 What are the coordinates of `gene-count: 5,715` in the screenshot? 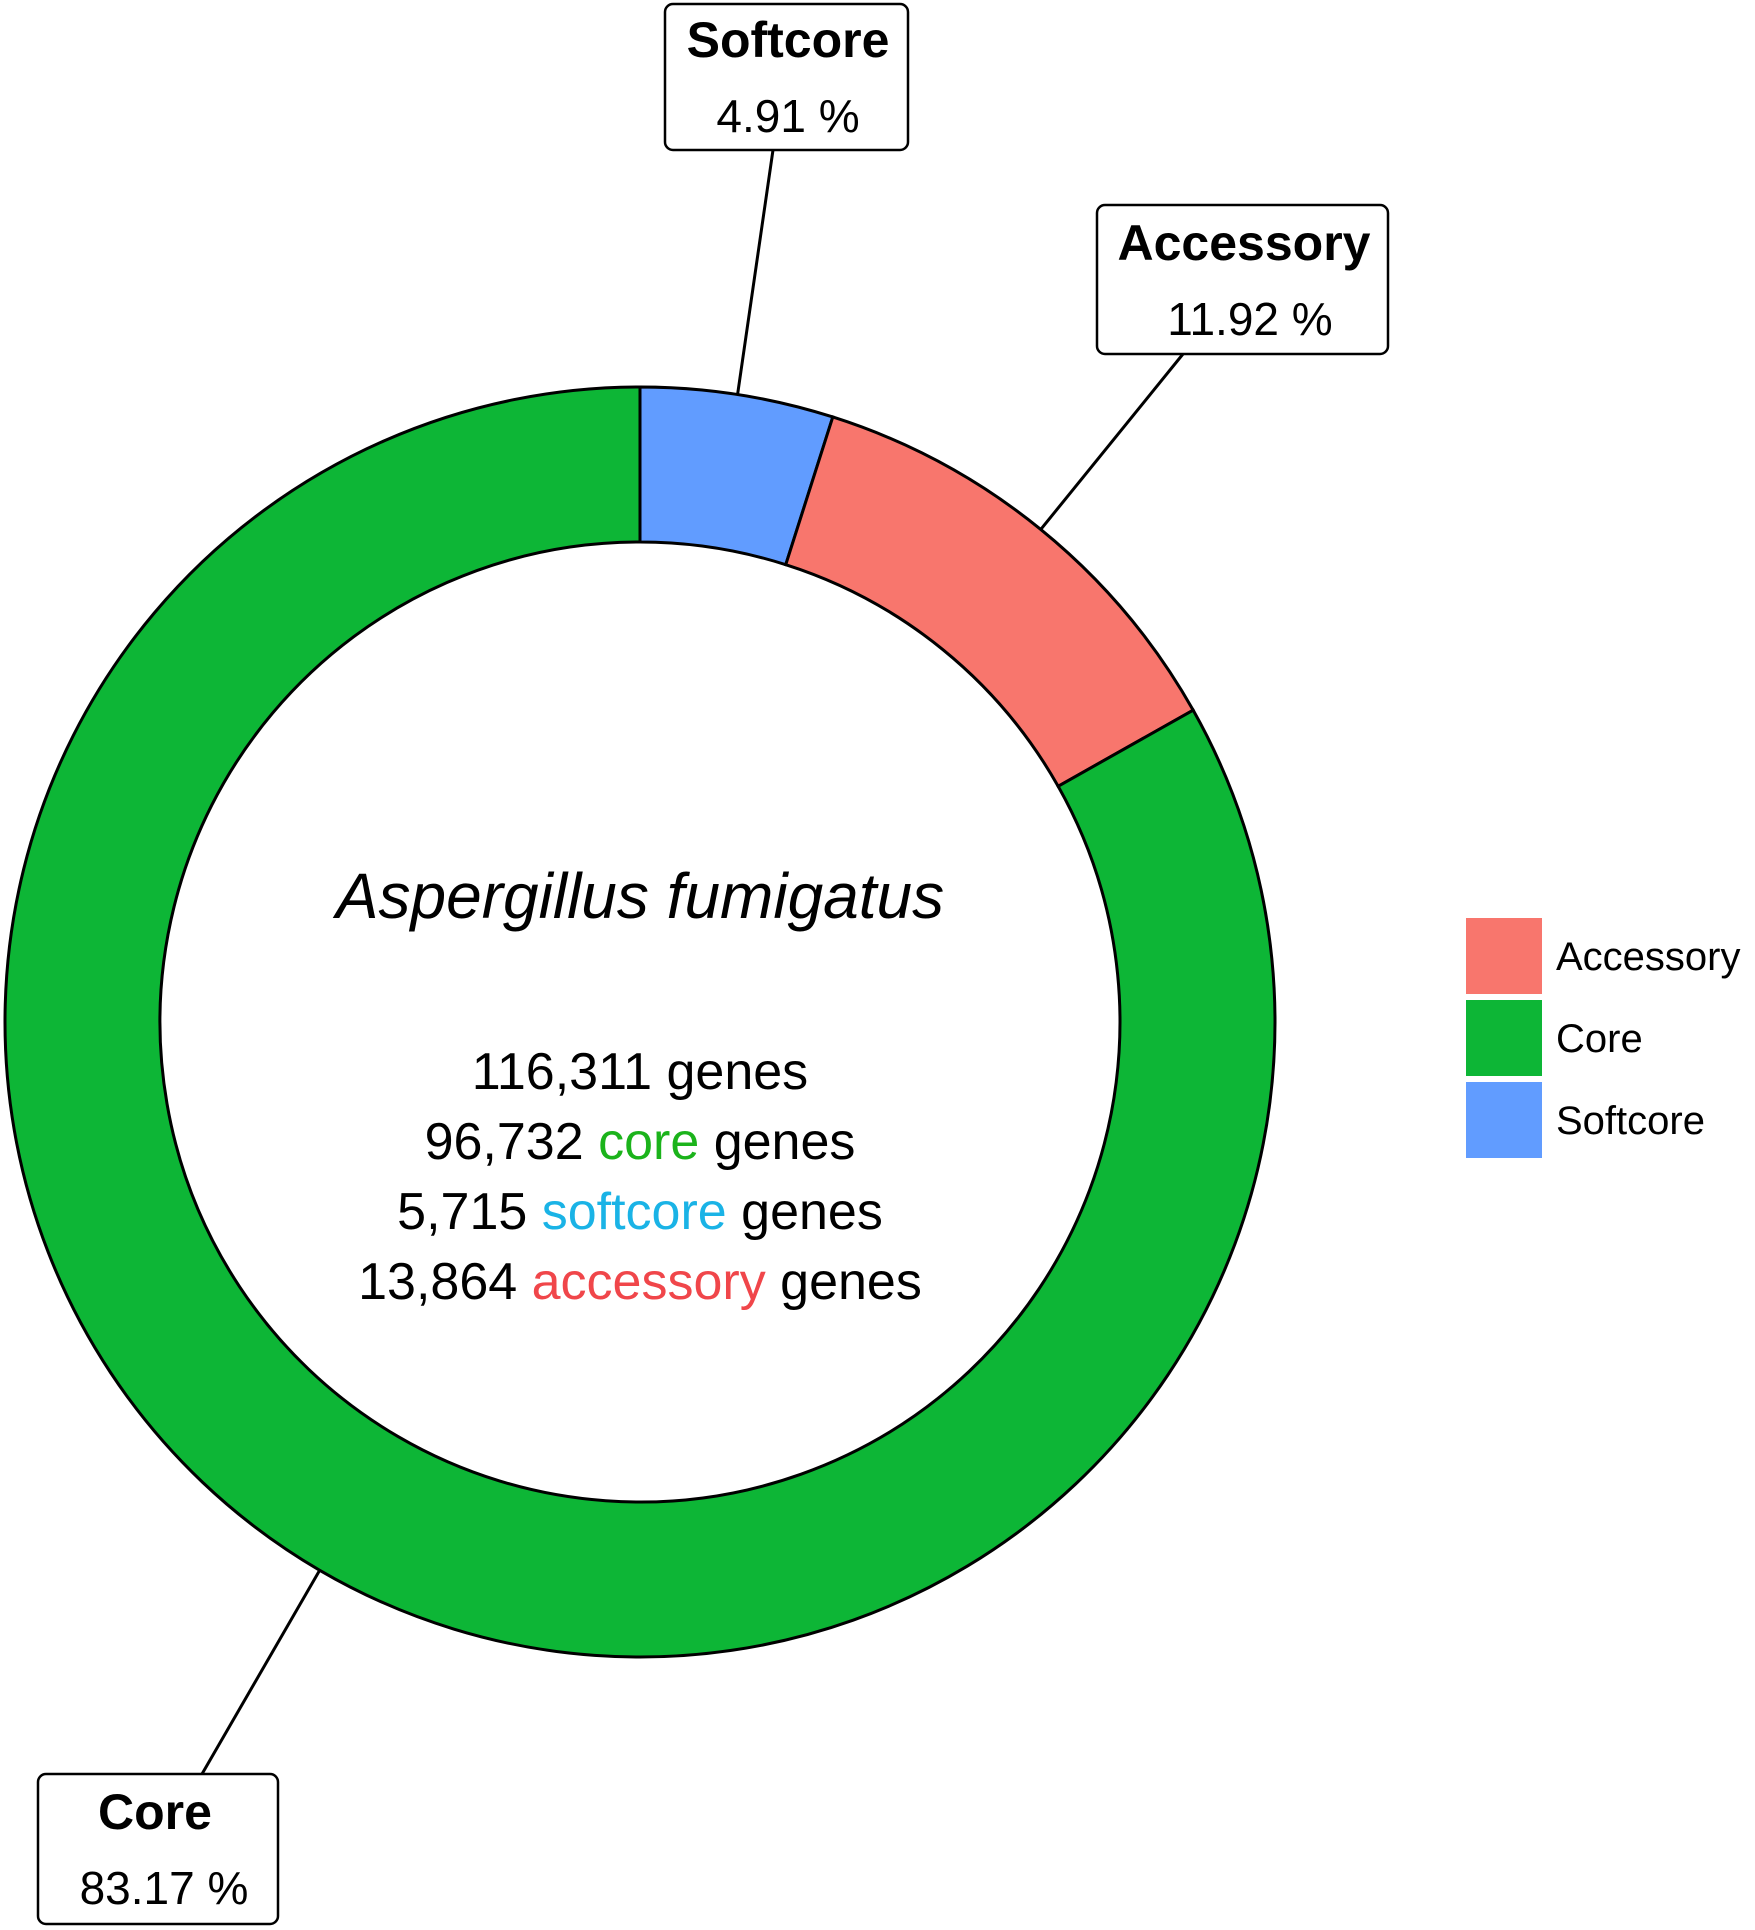 It's located at (469, 1212).